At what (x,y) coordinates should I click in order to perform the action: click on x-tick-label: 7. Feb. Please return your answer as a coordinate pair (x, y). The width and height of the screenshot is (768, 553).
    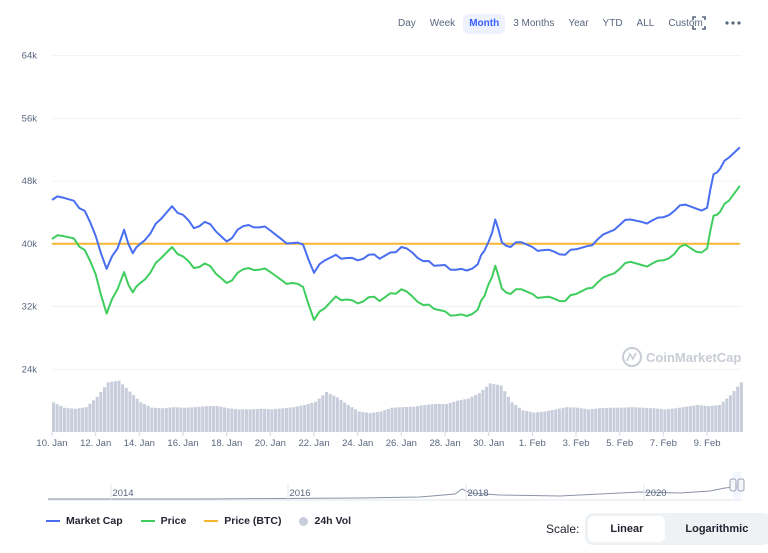
    Looking at the image, I should click on (663, 443).